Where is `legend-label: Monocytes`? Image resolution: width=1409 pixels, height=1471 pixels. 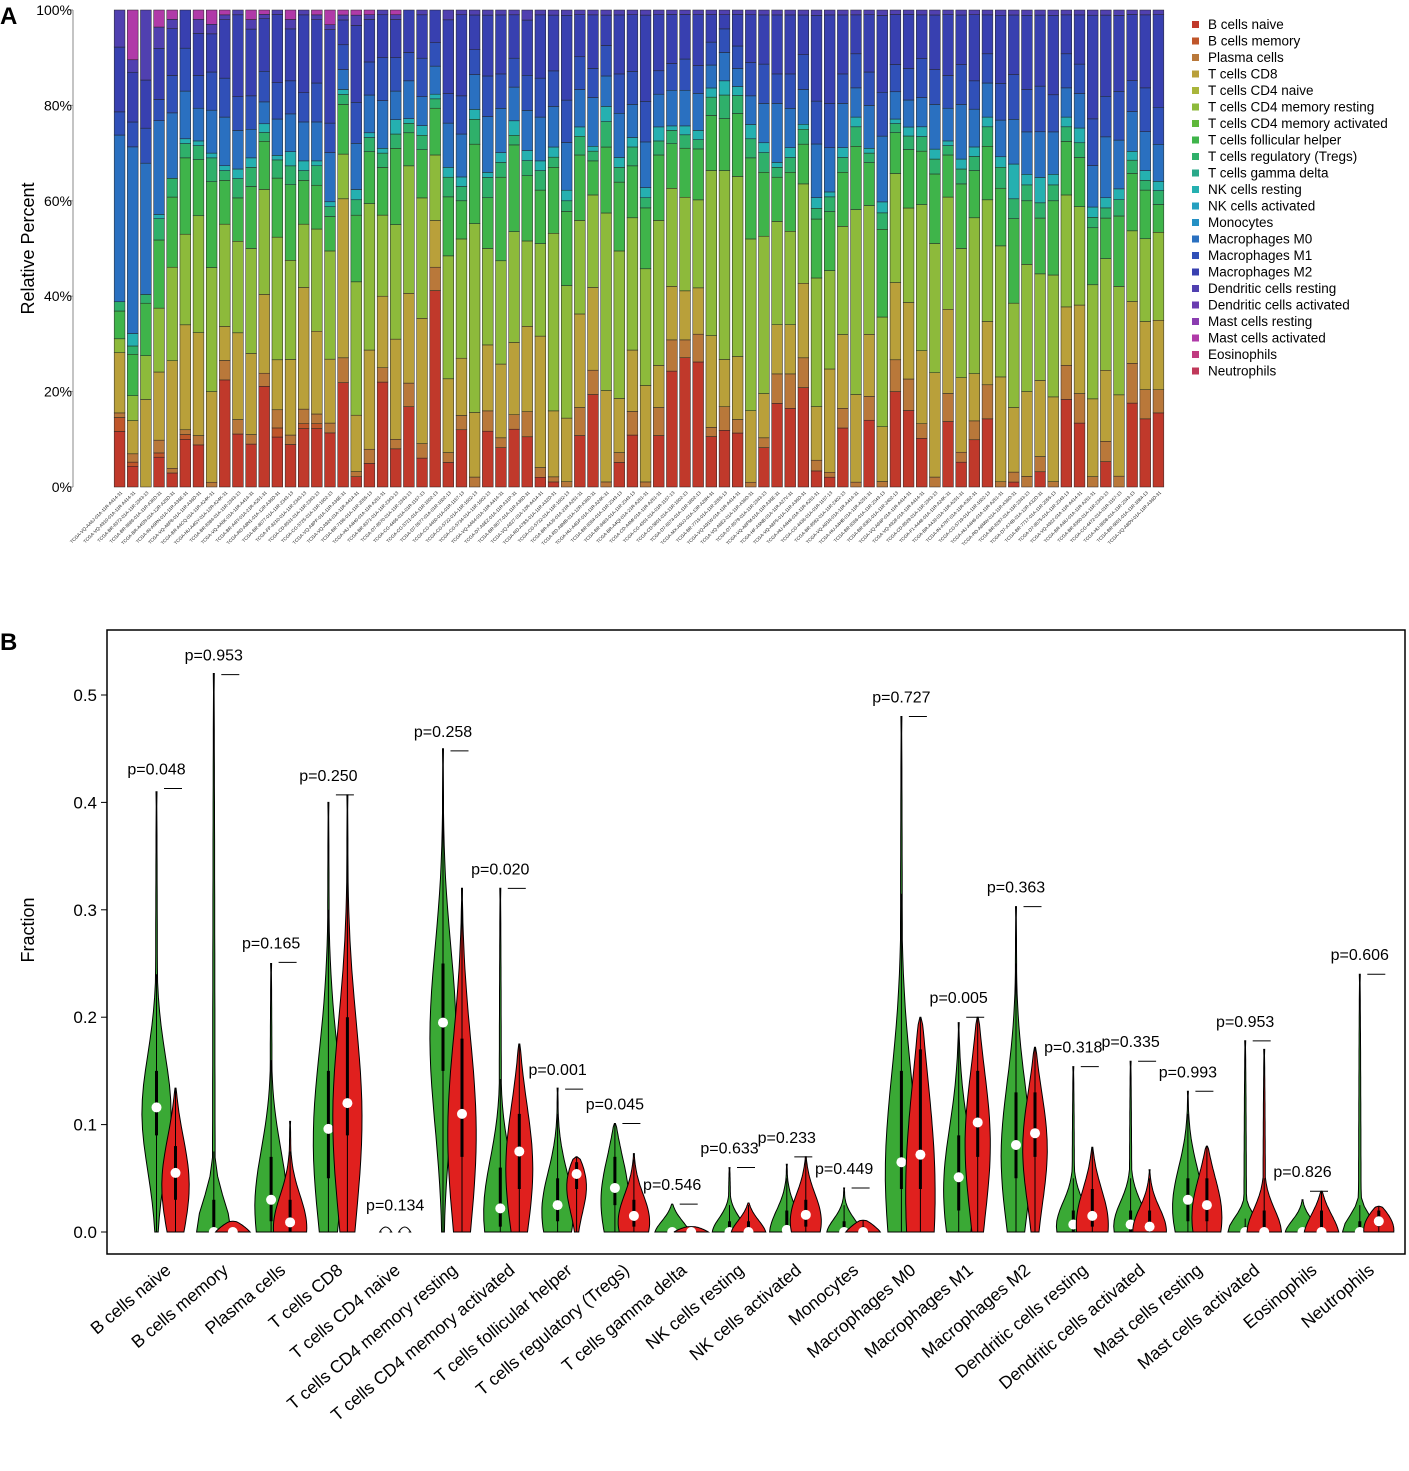
legend-label: Monocytes is located at coordinates (1241, 222).